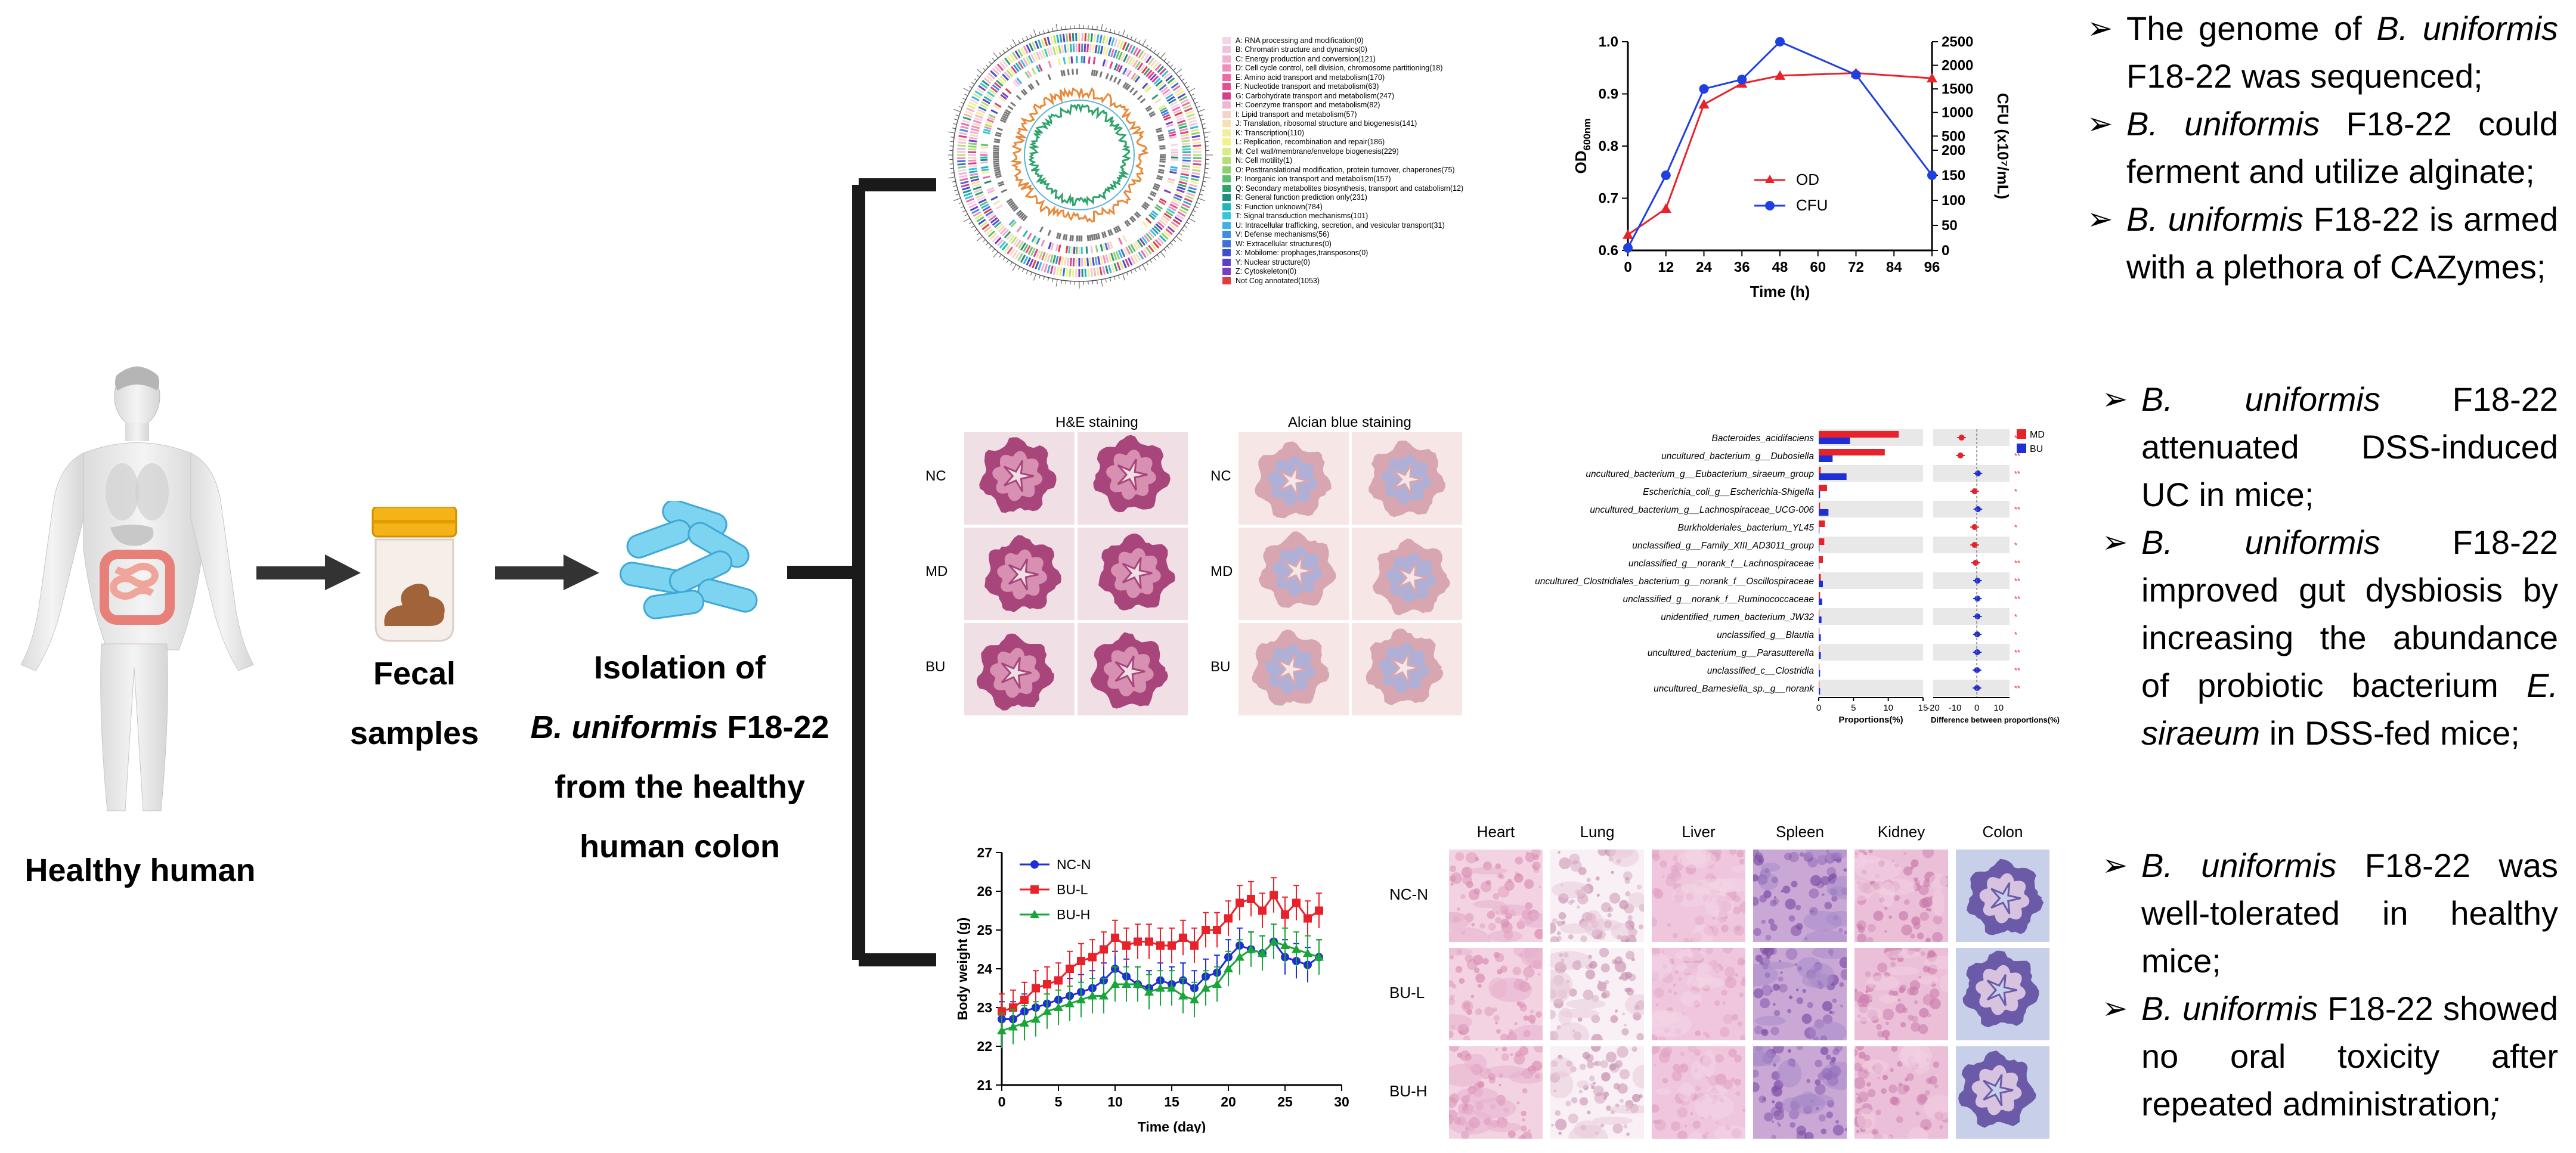  I want to click on cog-legend-swatch, so click(1226, 161).